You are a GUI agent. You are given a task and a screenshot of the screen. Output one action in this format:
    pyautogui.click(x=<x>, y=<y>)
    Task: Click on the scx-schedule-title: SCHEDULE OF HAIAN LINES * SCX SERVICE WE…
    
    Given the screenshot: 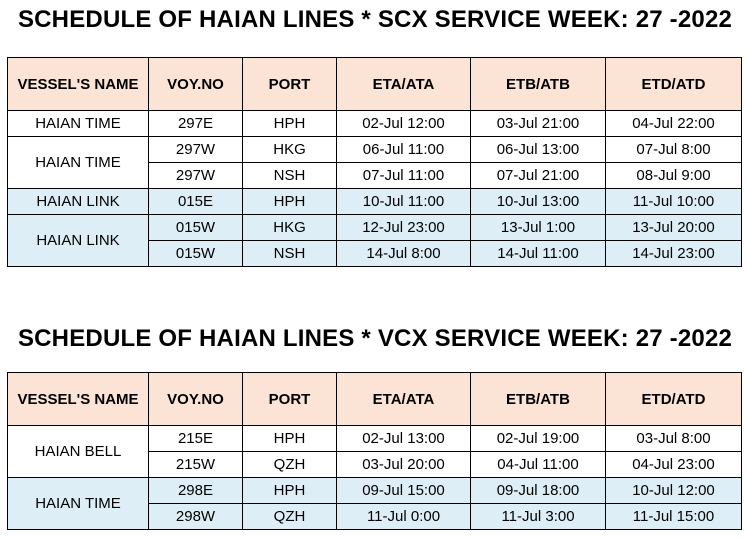 What is the action you would take?
    pyautogui.click(x=375, y=19)
    